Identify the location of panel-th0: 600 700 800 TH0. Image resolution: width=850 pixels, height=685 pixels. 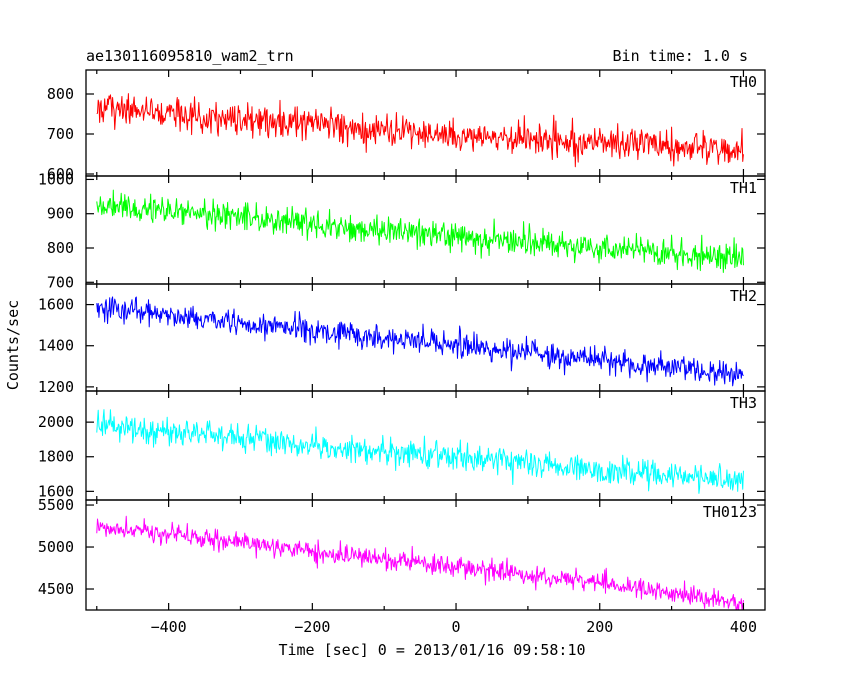
(406, 126).